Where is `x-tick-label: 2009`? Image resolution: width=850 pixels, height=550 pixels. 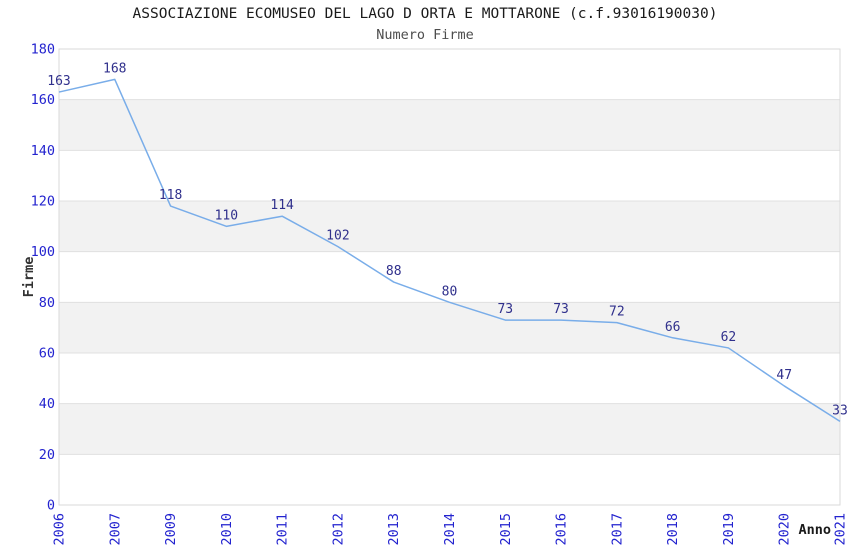
x-tick-label: 2009 is located at coordinates (171, 529).